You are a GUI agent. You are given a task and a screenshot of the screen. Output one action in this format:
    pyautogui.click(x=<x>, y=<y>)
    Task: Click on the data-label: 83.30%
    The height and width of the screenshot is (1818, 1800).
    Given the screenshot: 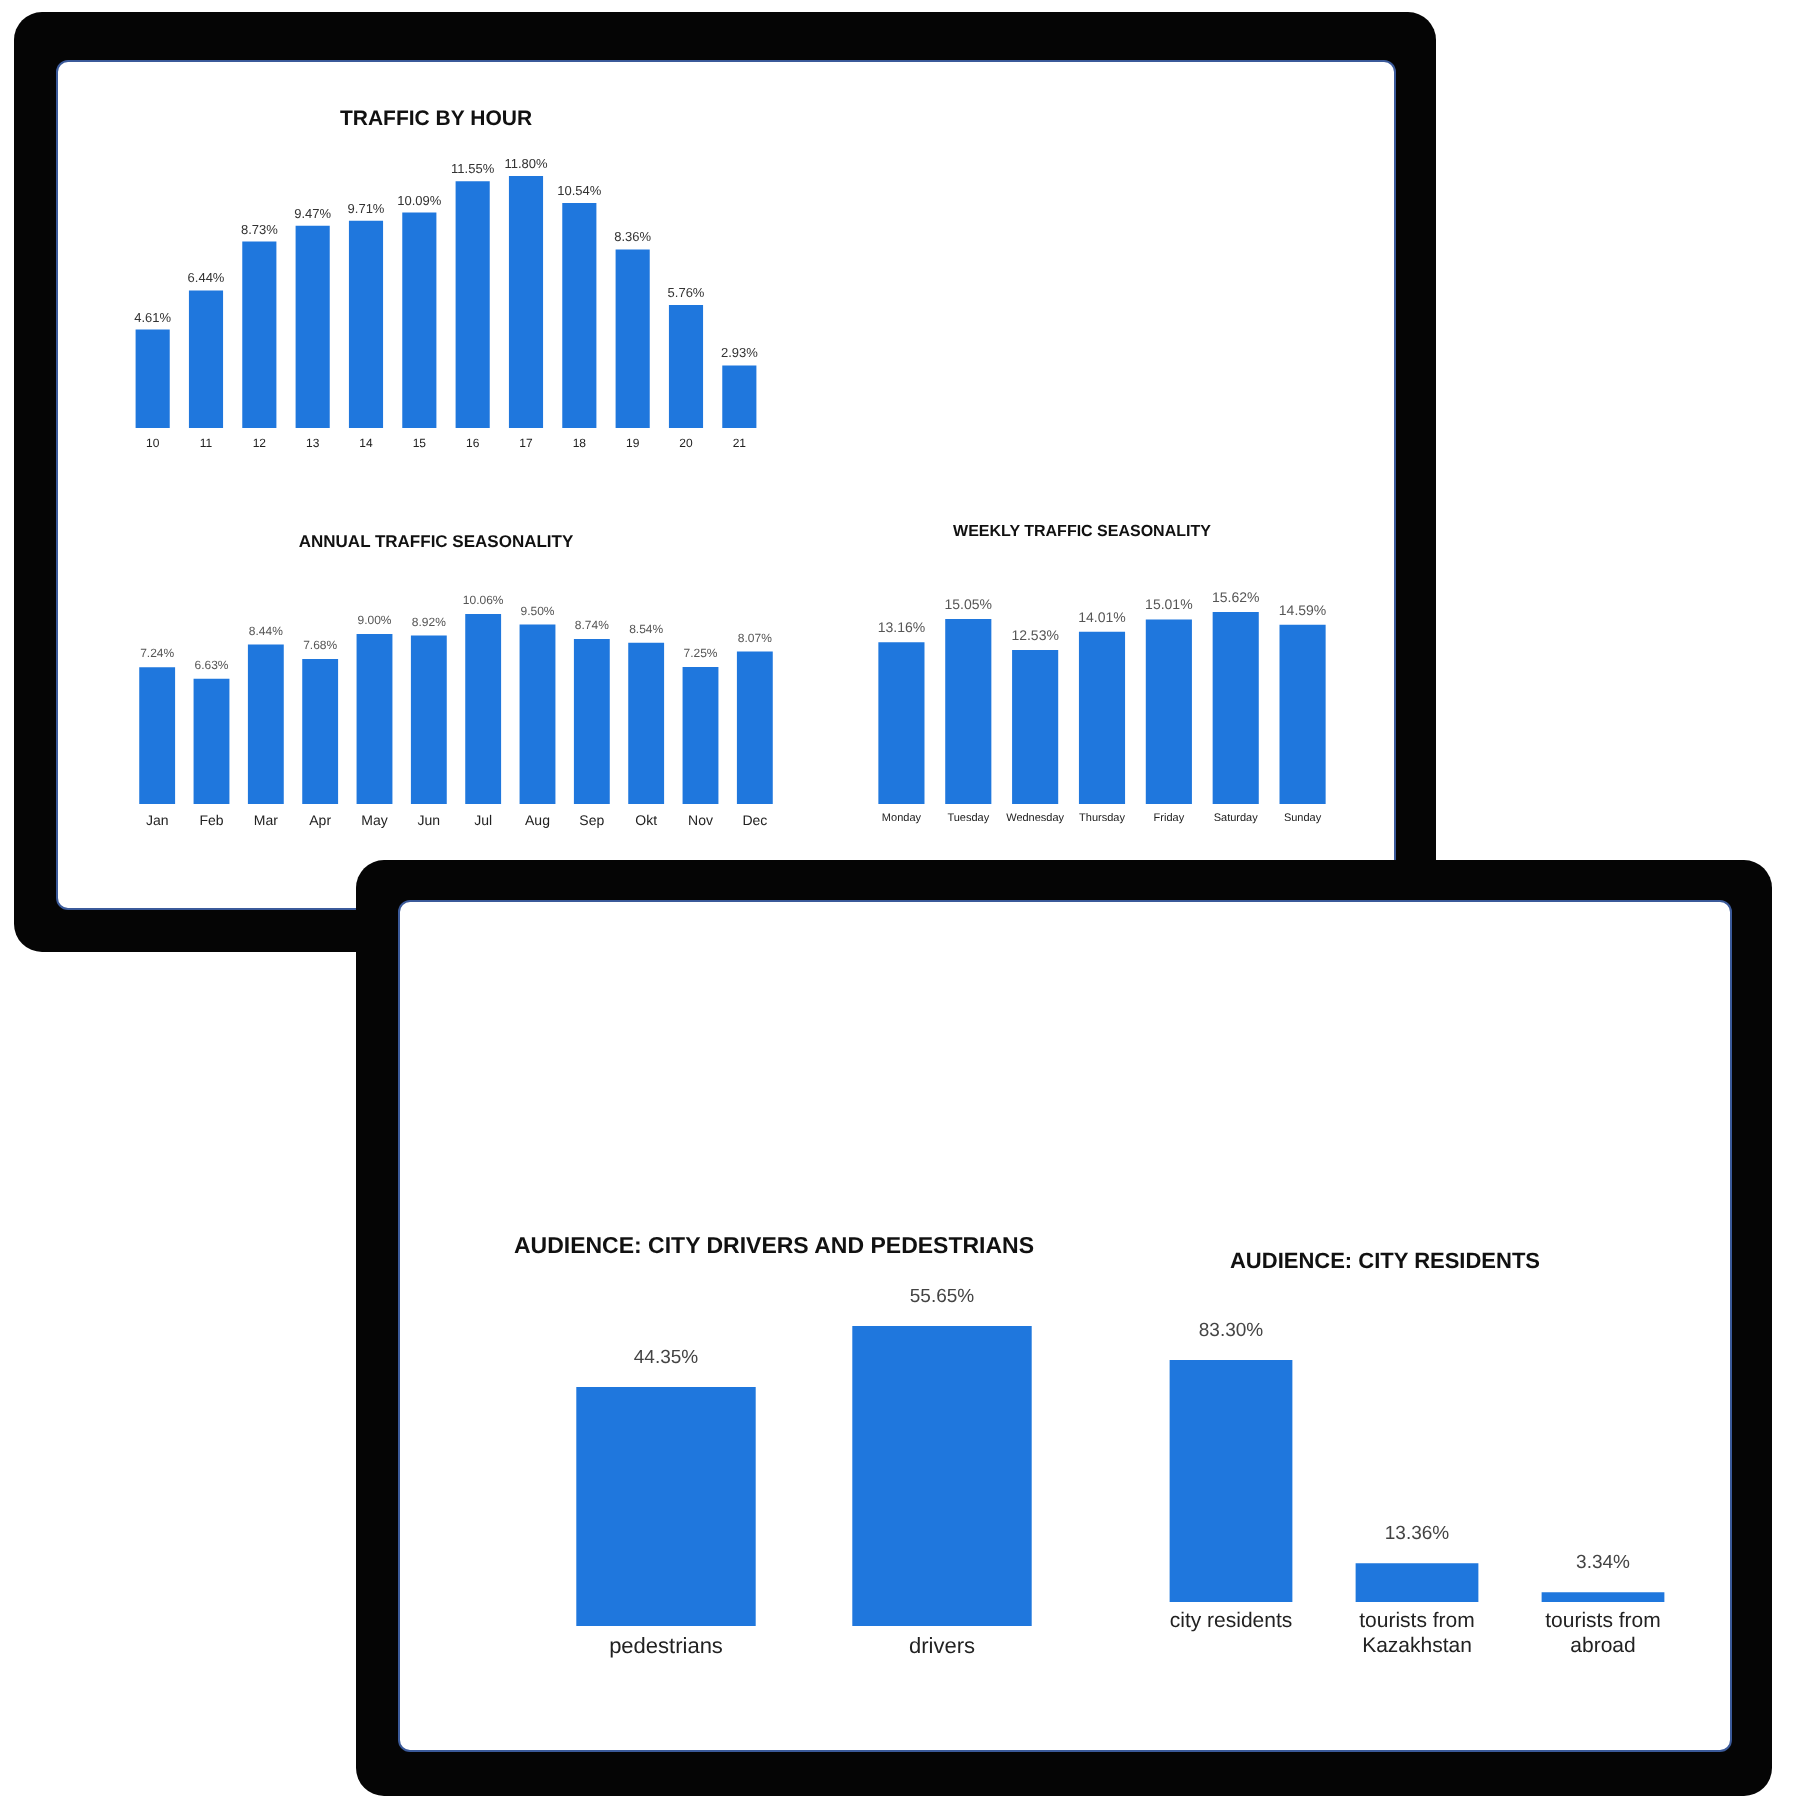 What is the action you would take?
    pyautogui.click(x=1231, y=1331)
    